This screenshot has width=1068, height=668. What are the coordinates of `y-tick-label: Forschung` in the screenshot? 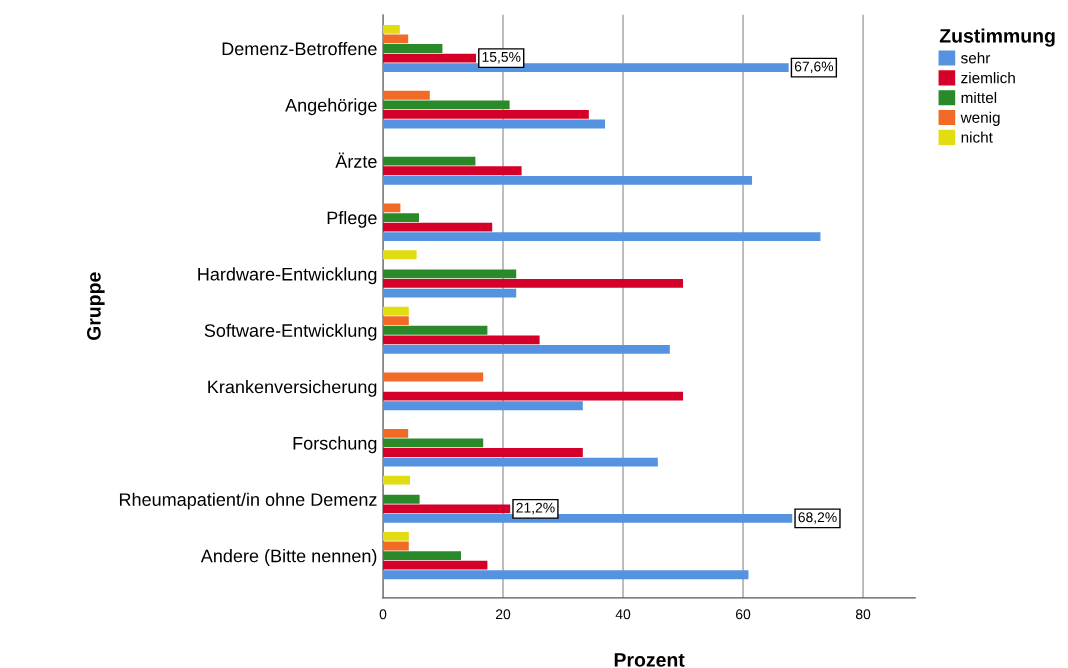 It's located at (335, 445).